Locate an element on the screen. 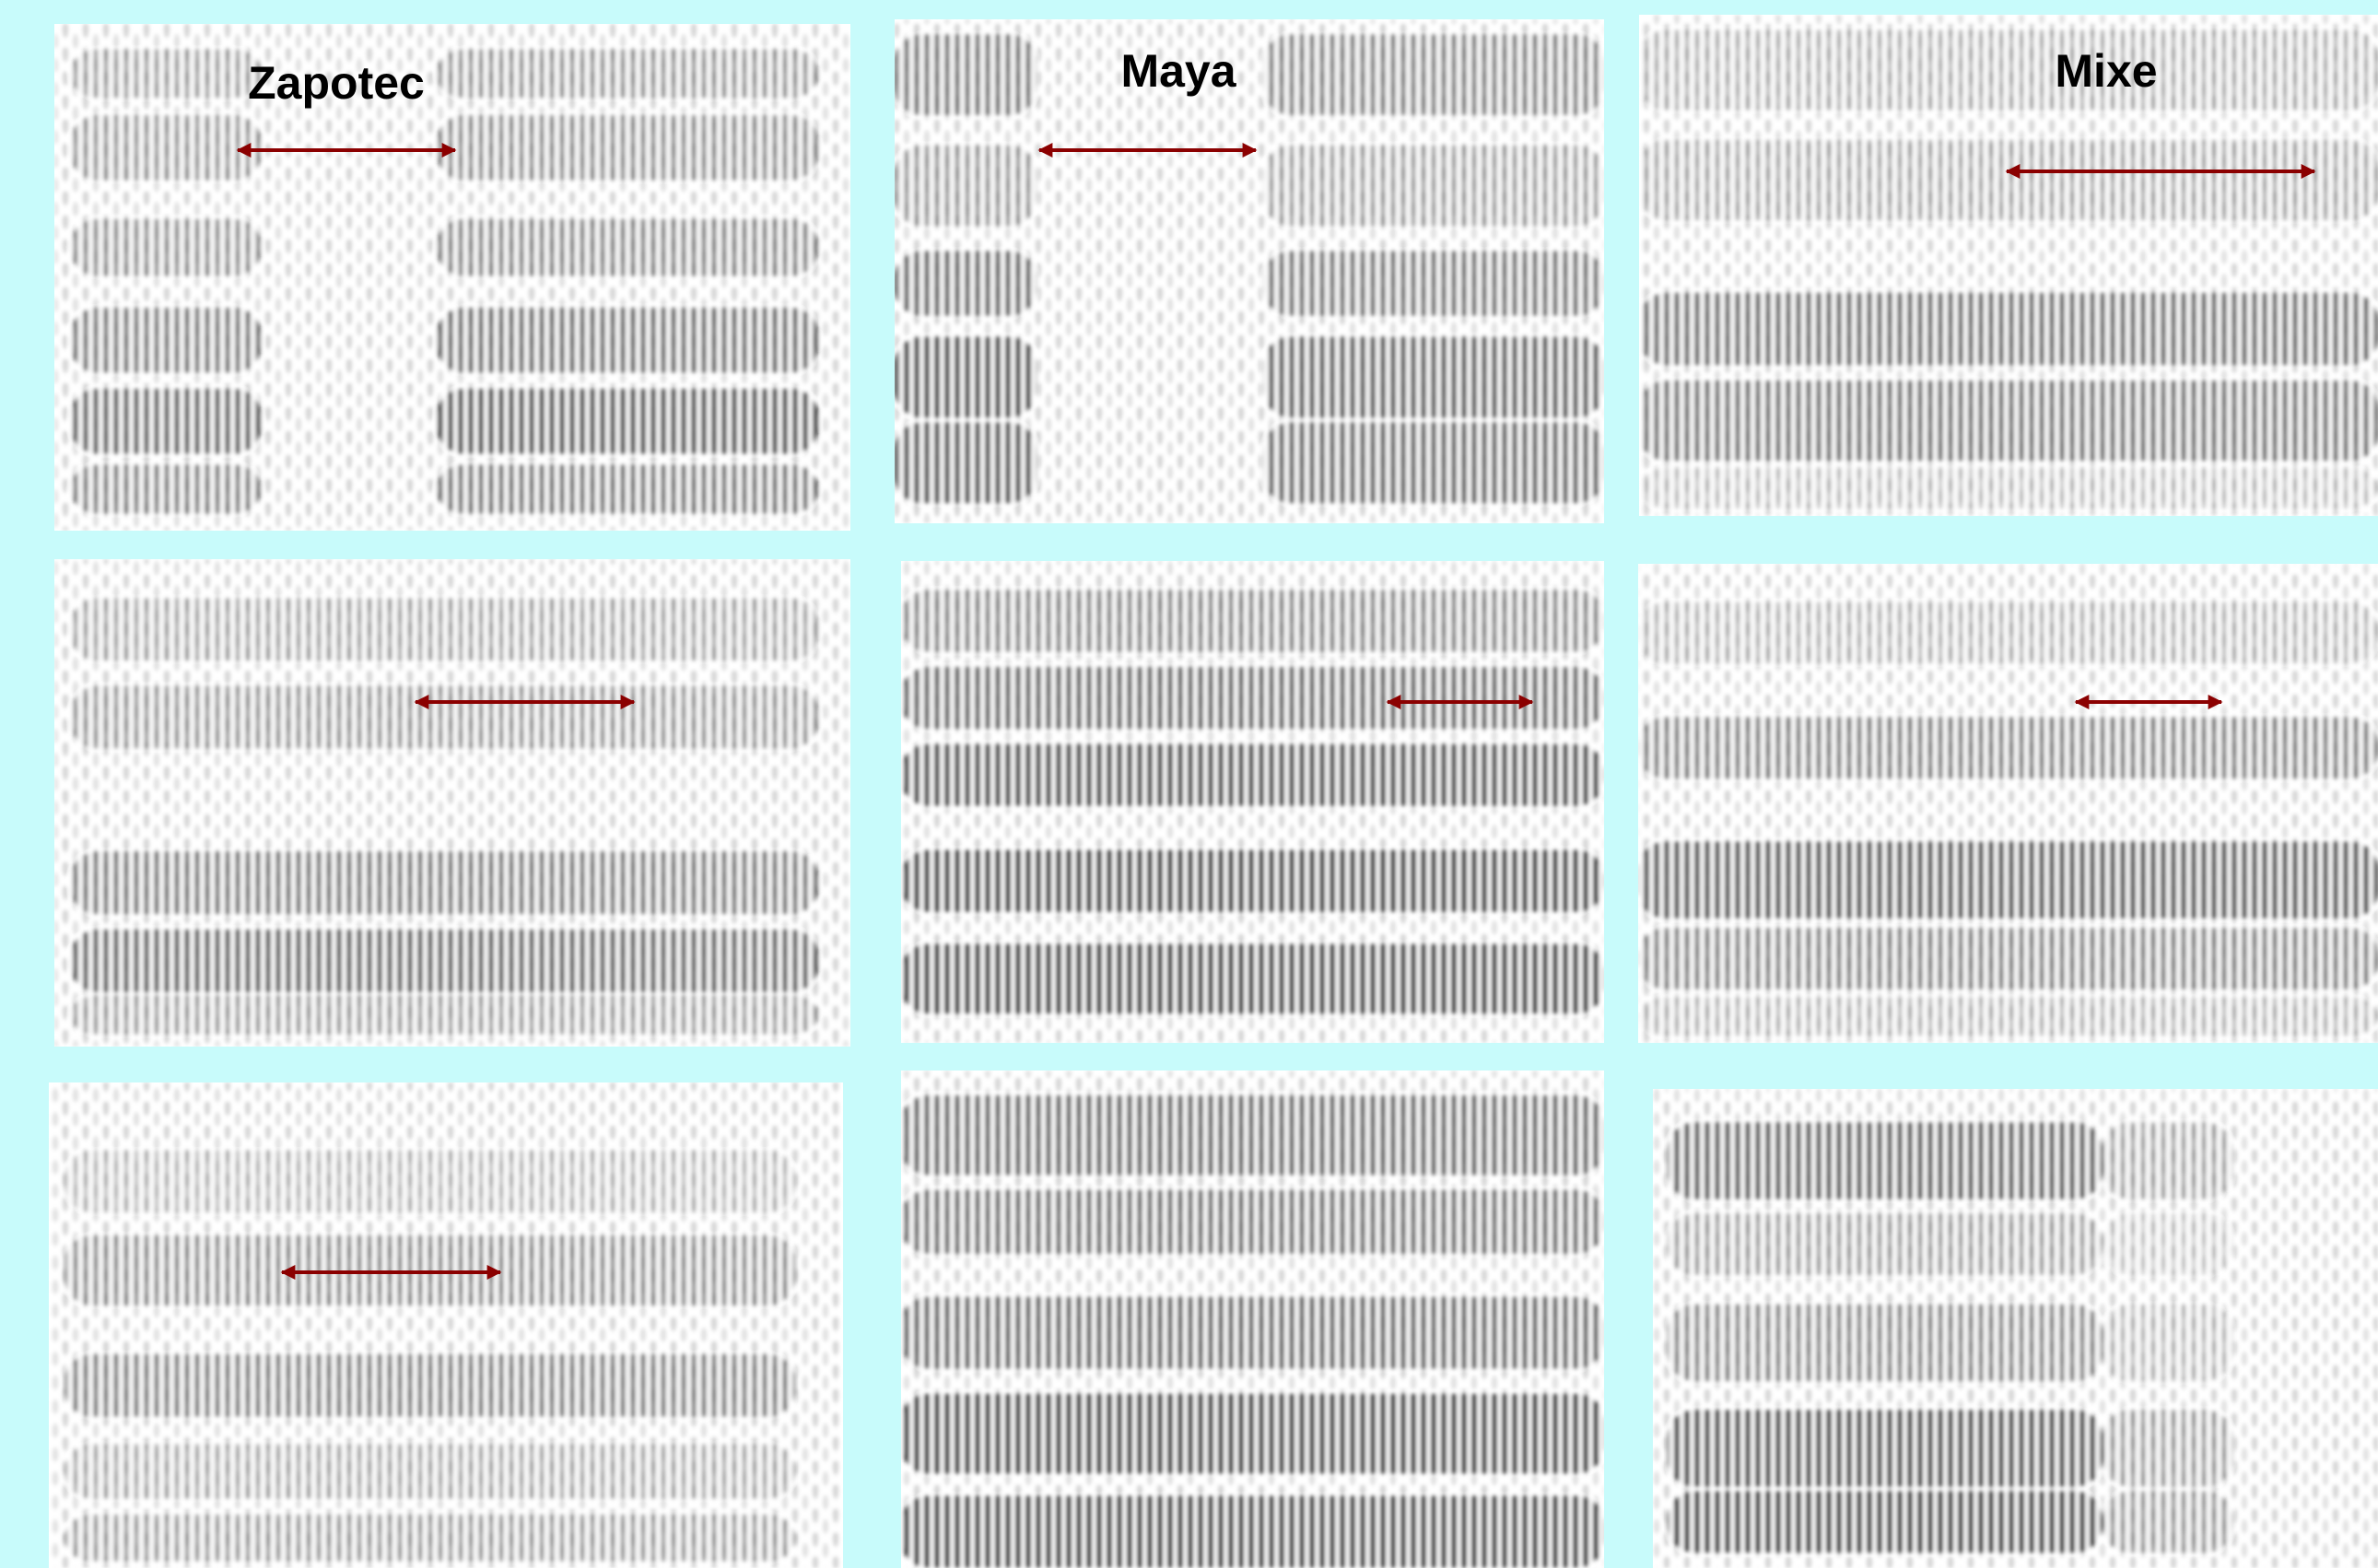 The width and height of the screenshot is (2378, 1568). column-label: Zapotec is located at coordinates (337, 83).